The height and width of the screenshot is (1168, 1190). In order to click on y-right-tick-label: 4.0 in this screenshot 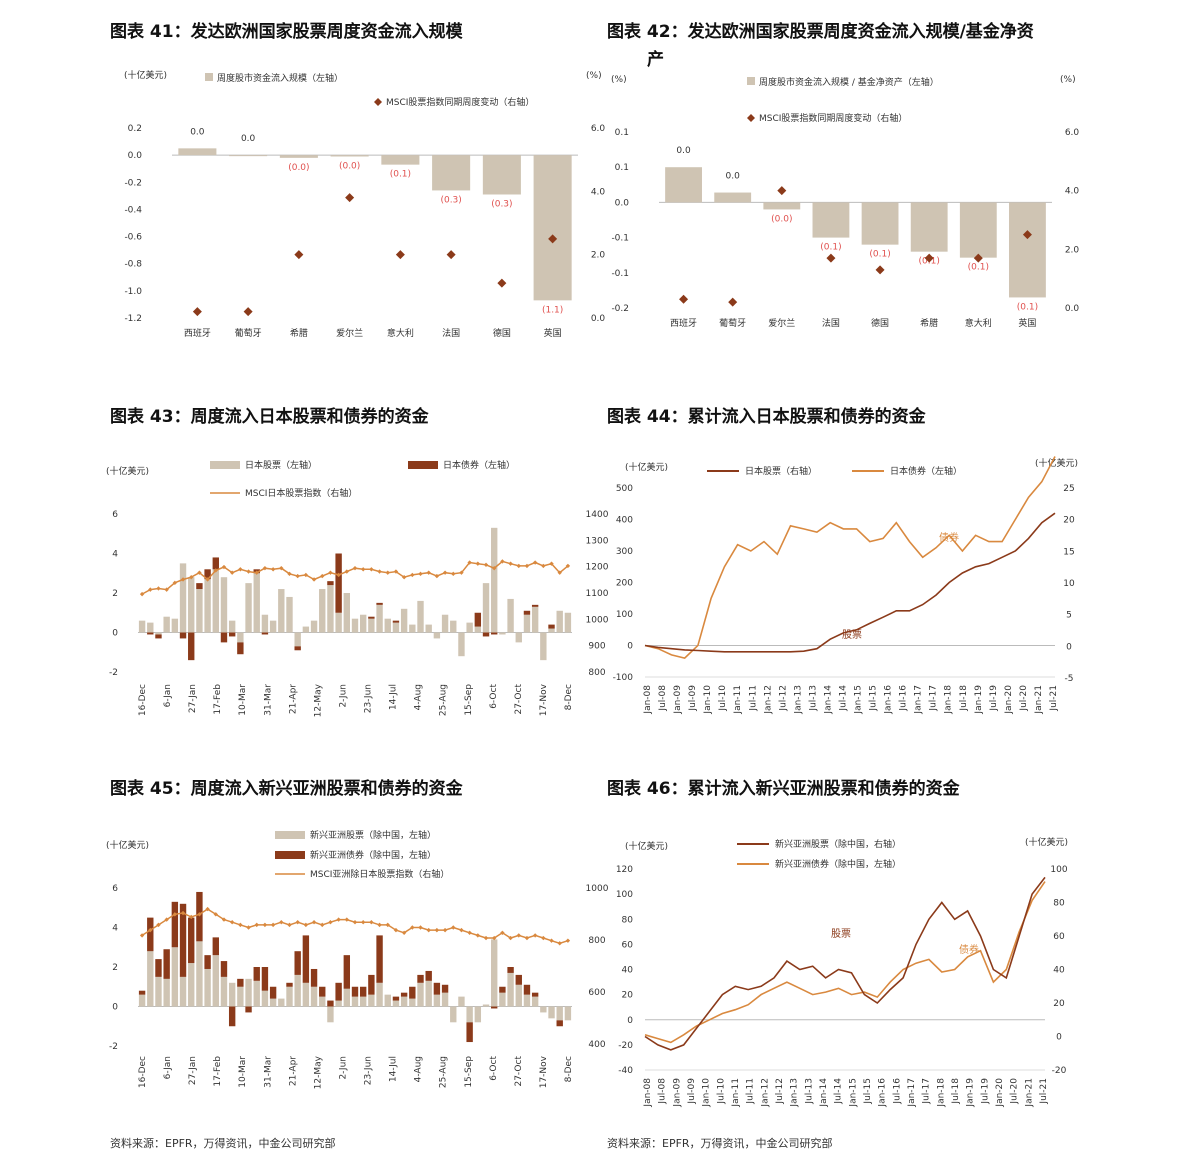, I will do `click(1072, 192)`.